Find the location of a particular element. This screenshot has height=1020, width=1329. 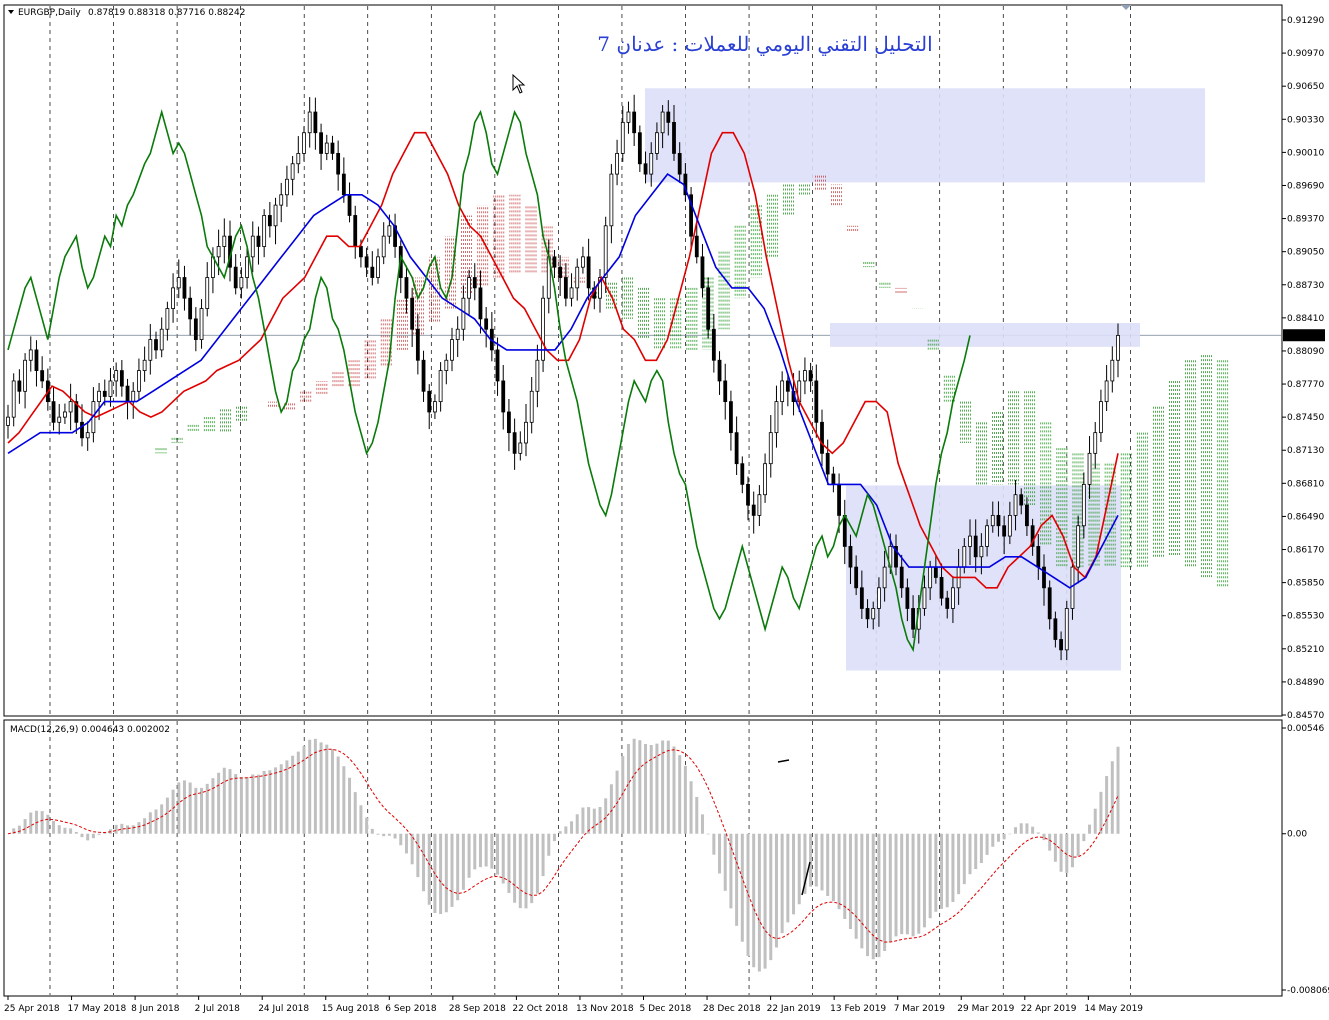

mouse-cursor-icon is located at coordinates (519, 83).